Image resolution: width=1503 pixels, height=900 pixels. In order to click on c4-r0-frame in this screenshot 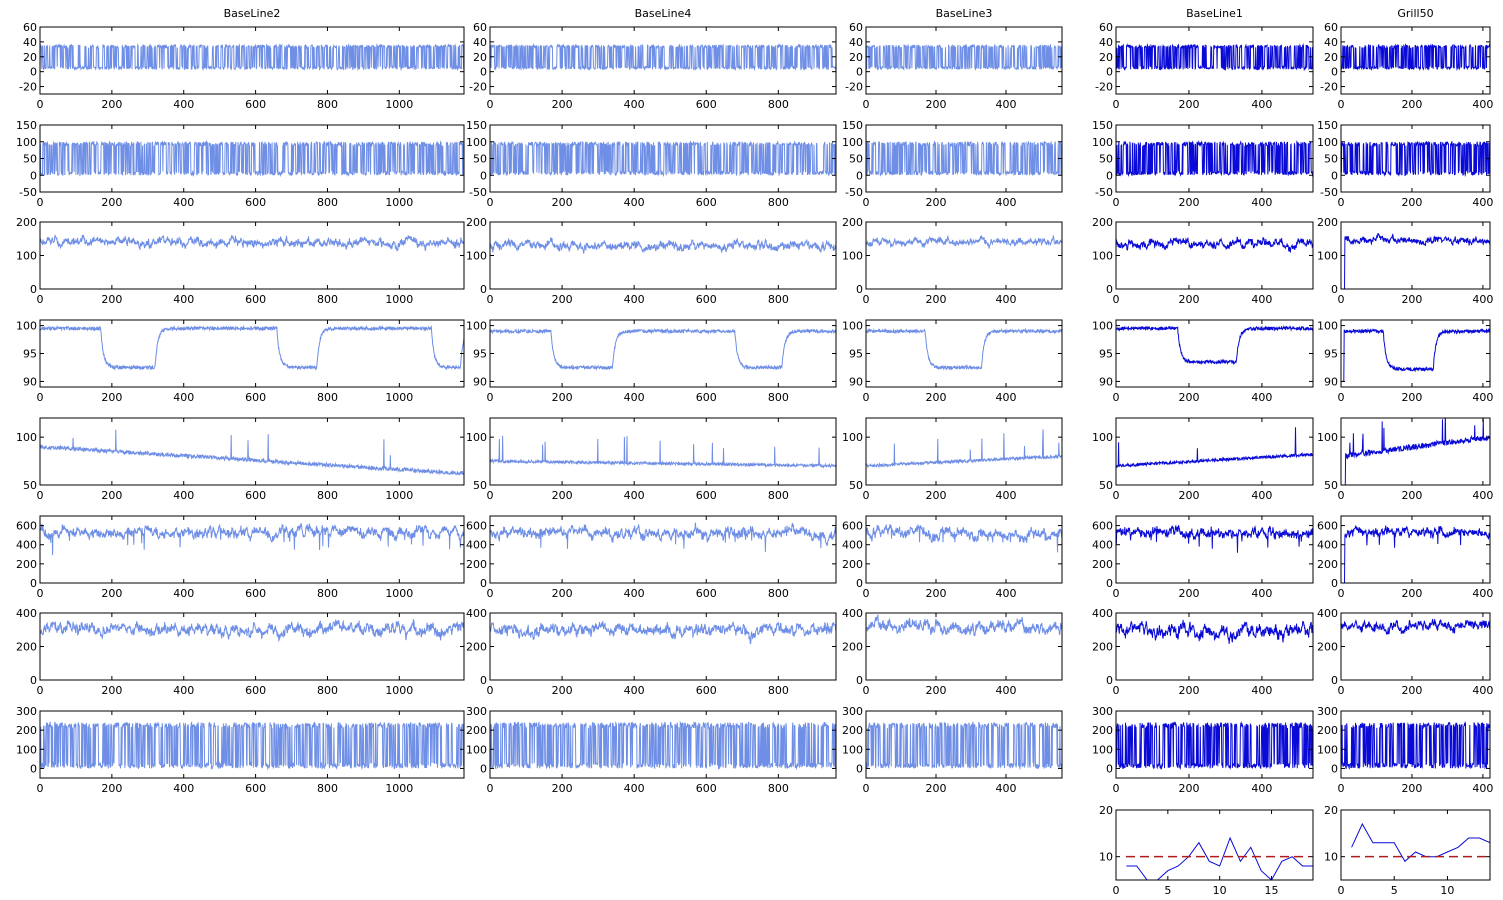, I will do `click(1415, 60)`.